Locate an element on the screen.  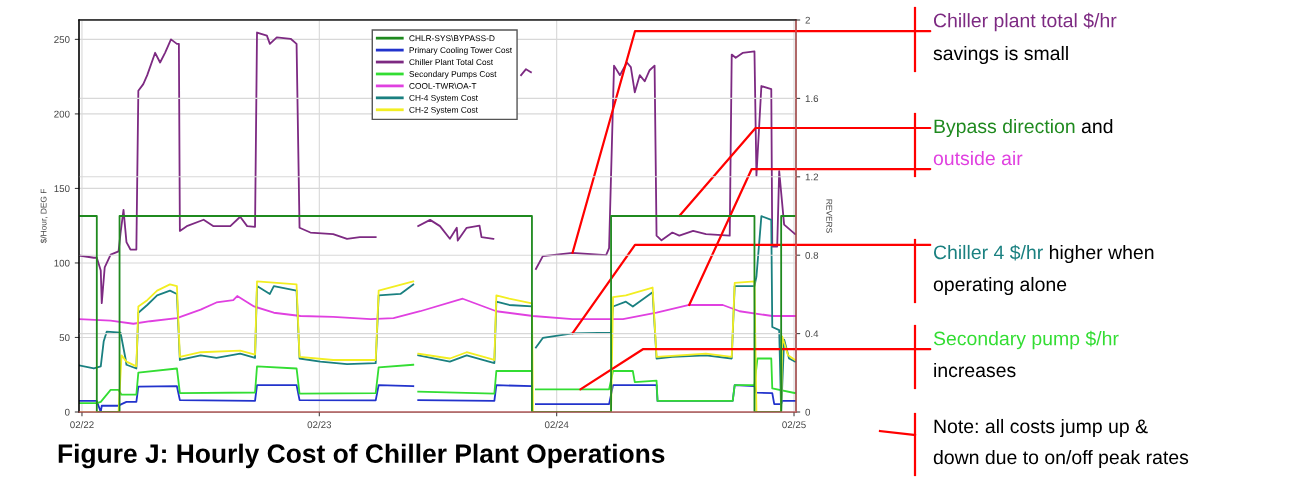
annotation: Bypass direction is located at coordinates (1004, 128).